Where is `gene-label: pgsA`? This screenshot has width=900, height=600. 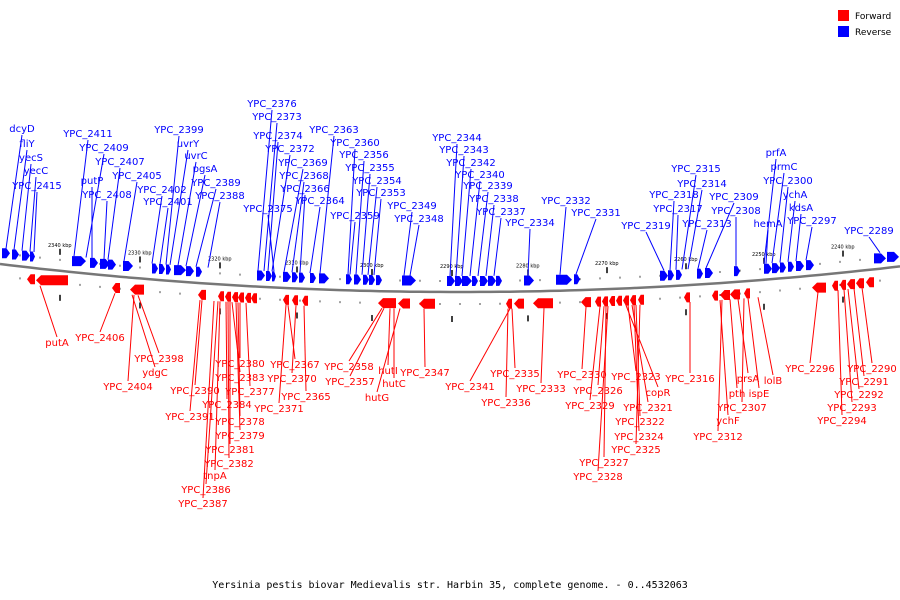
gene-label: pgsA is located at coordinates (205, 169).